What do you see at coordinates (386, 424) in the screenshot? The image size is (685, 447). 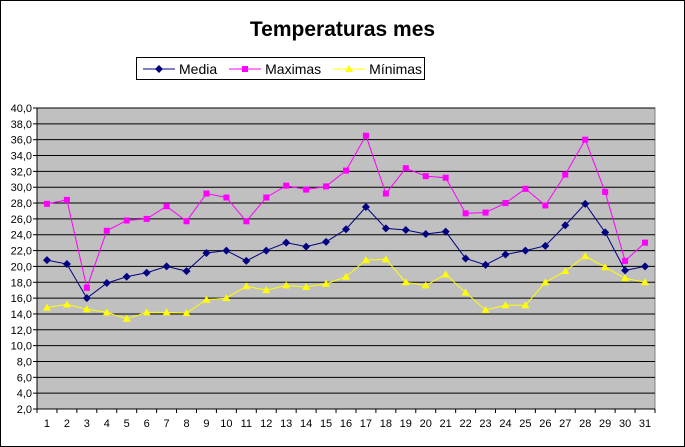 I see `x-tick-label: 18` at bounding box center [386, 424].